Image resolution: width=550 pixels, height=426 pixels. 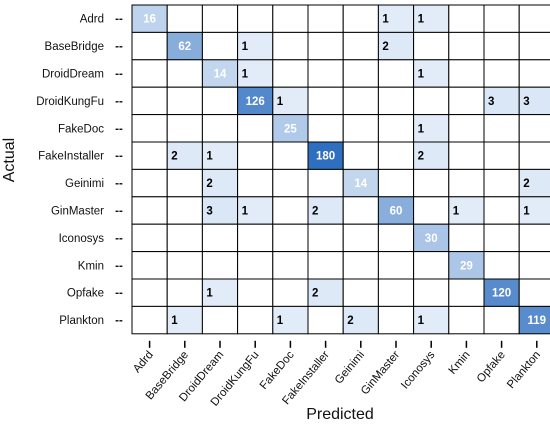 What do you see at coordinates (534, 265) in the screenshot?
I see `cell-kmin-plankton` at bounding box center [534, 265].